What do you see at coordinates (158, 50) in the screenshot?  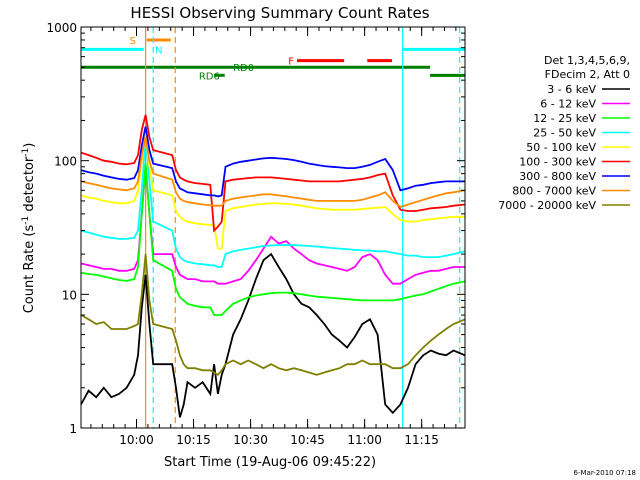 I see `flag-label: N` at bounding box center [158, 50].